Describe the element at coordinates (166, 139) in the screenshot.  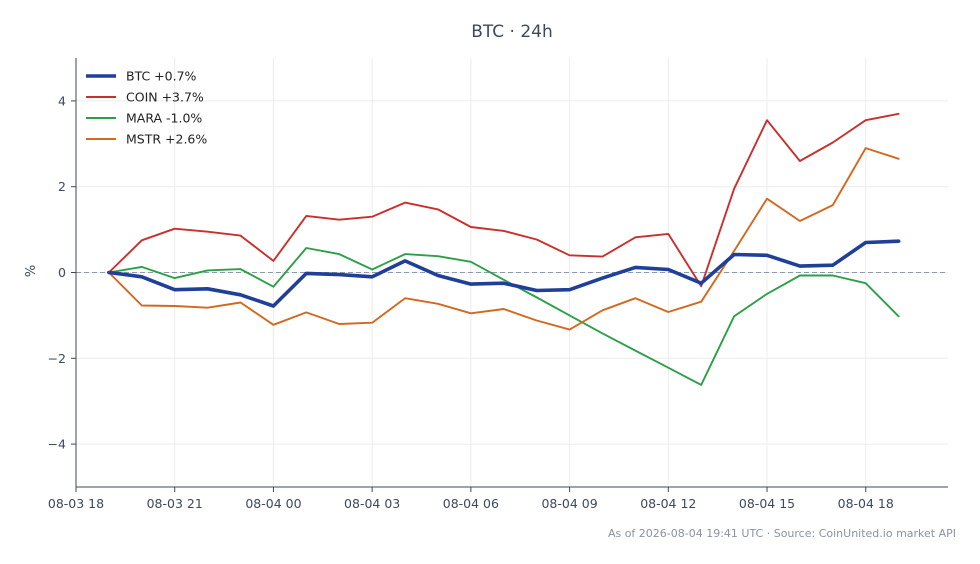
I see `legend-label-mstr: MSTR +2.6%` at that location.